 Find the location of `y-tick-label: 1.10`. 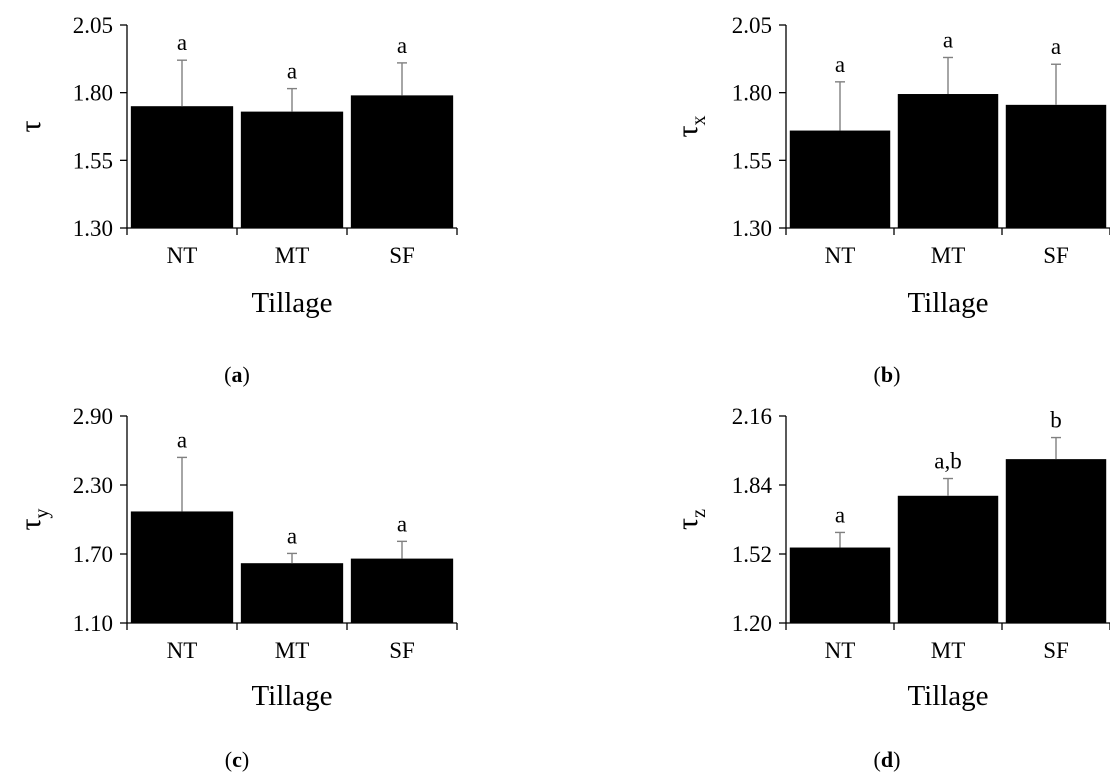

y-tick-label: 1.10 is located at coordinates (93, 623).